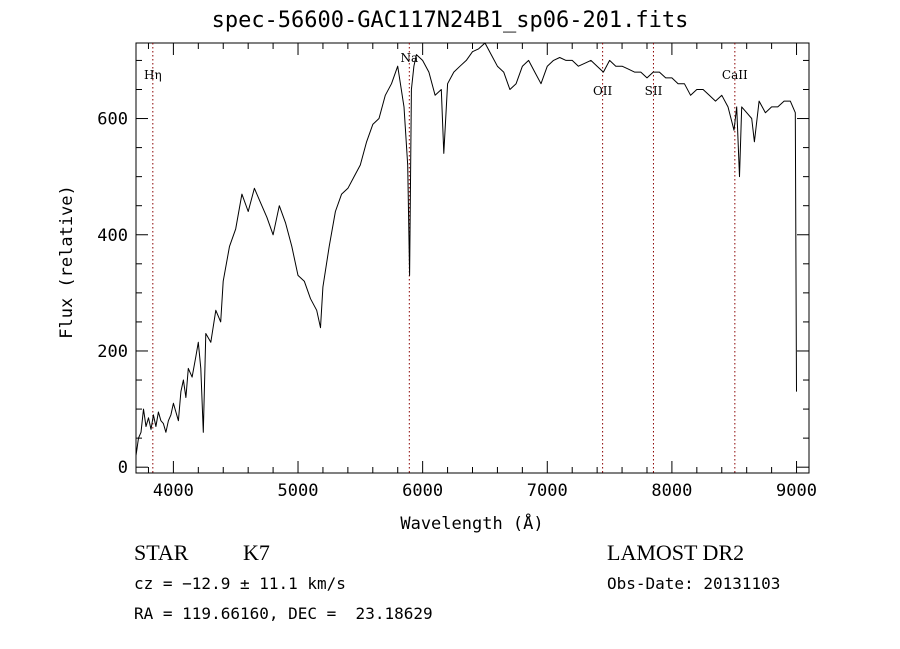 Image resolution: width=900 pixels, height=649 pixels. Describe the element at coordinates (676, 552) in the screenshot. I see `survey-name: LAMOST DR2` at that location.